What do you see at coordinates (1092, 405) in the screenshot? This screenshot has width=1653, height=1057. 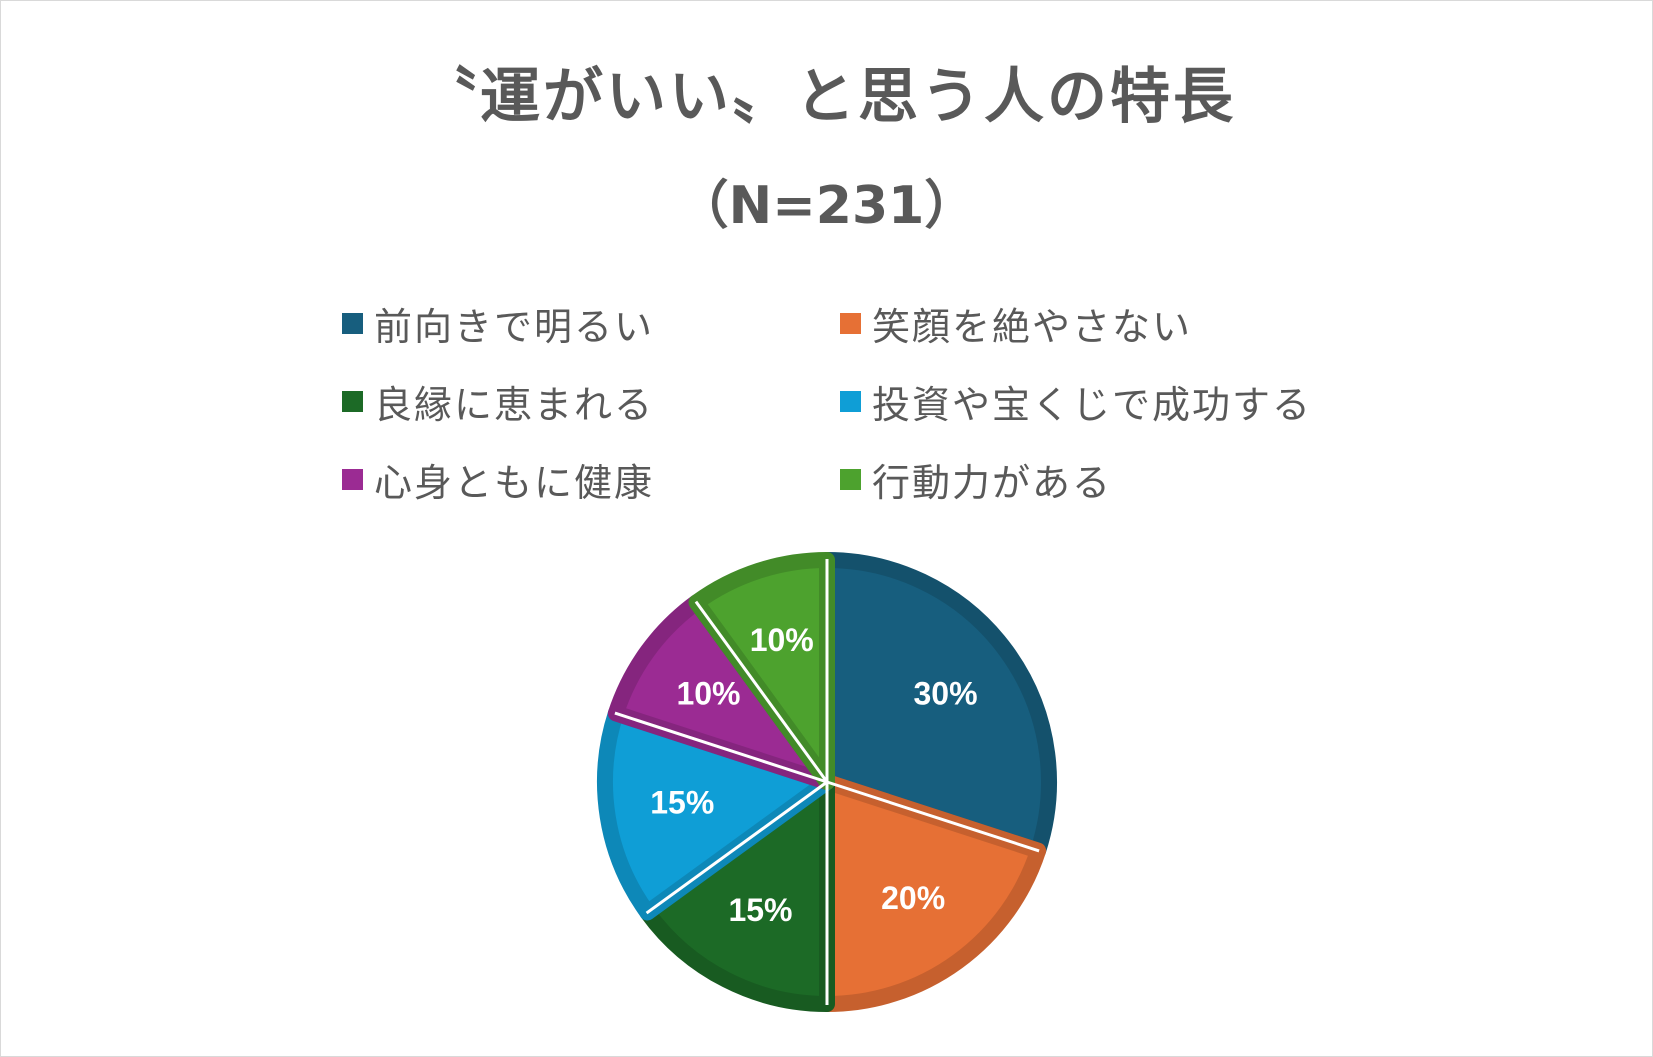 I see `legend-label: 投資や宝くじで成功する` at bounding box center [1092, 405].